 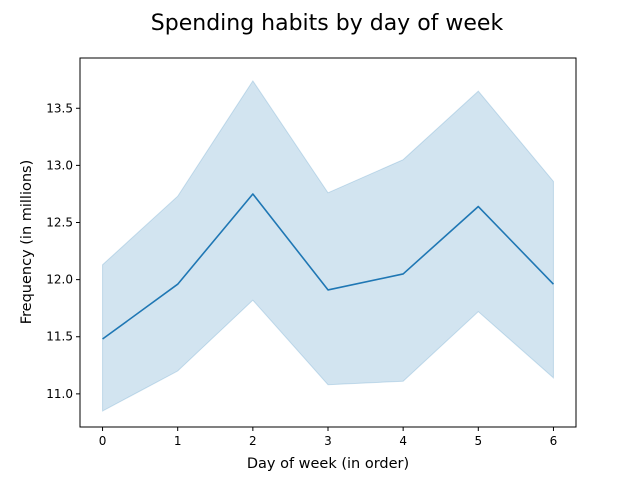 What do you see at coordinates (178, 441) in the screenshot?
I see `x-tick-label: 1` at bounding box center [178, 441].